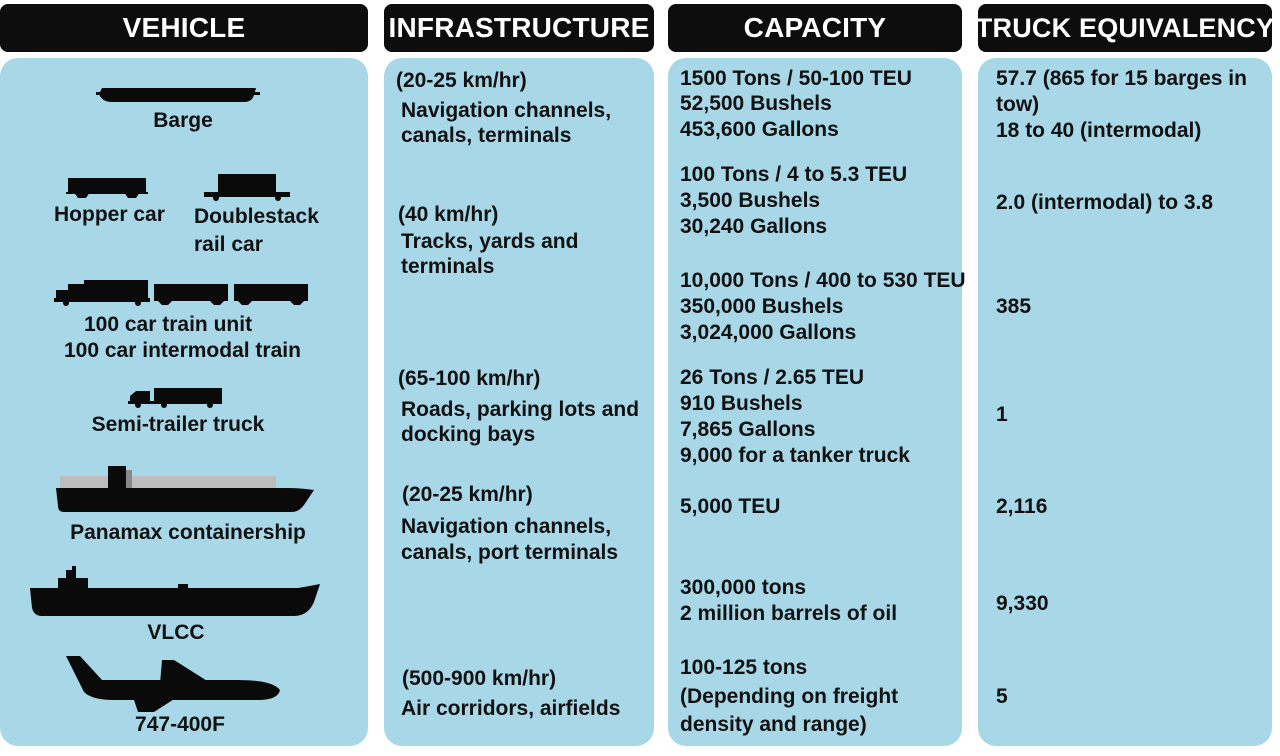  What do you see at coordinates (178, 95) in the screenshot?
I see `barge-icon` at bounding box center [178, 95].